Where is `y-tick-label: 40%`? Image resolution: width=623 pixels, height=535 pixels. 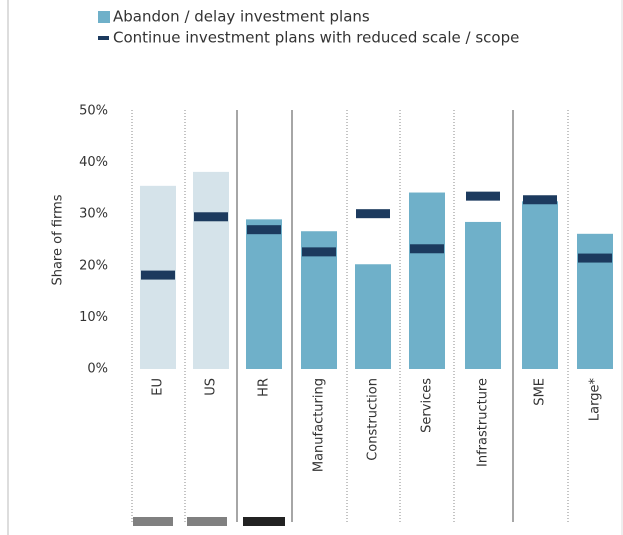 y-tick-label: 40% is located at coordinates (93, 162).